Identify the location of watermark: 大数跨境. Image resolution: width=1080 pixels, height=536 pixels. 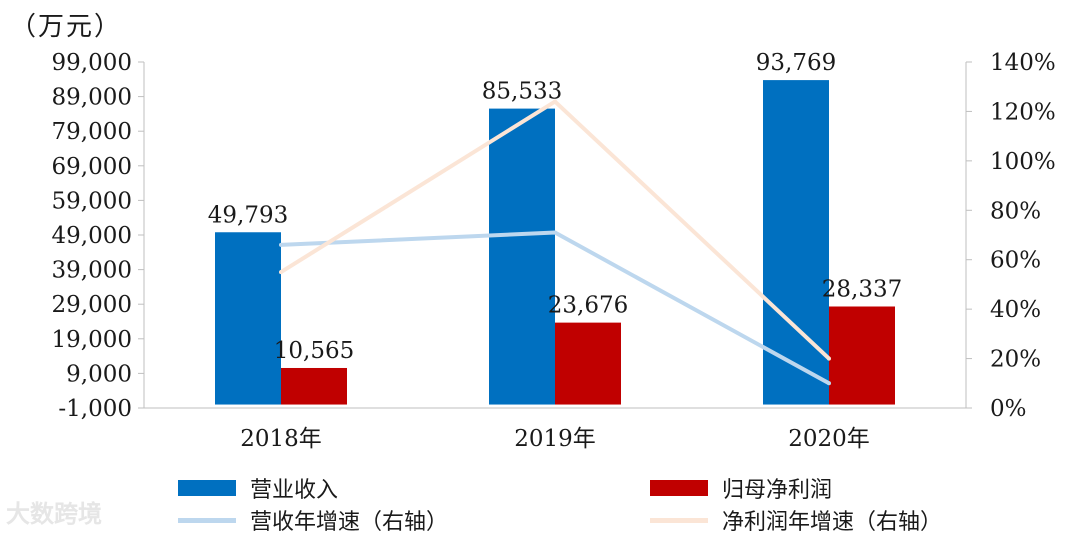
(54, 514).